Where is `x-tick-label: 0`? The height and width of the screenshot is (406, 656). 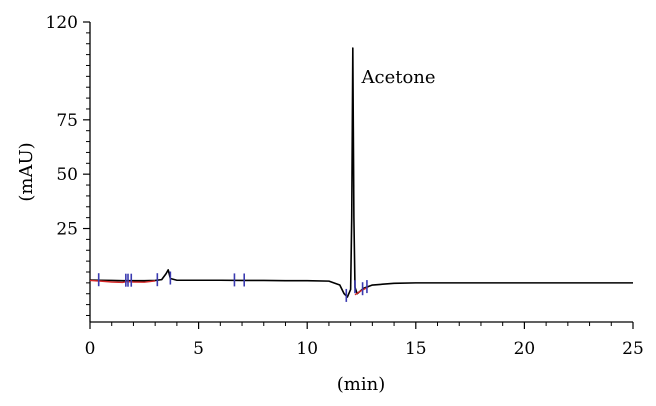 x-tick-label: 0 is located at coordinates (90, 349).